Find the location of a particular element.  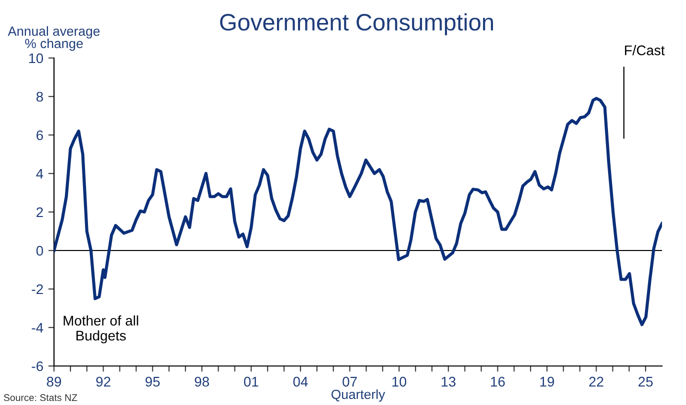

x-tick-label: 04 is located at coordinates (300, 381).